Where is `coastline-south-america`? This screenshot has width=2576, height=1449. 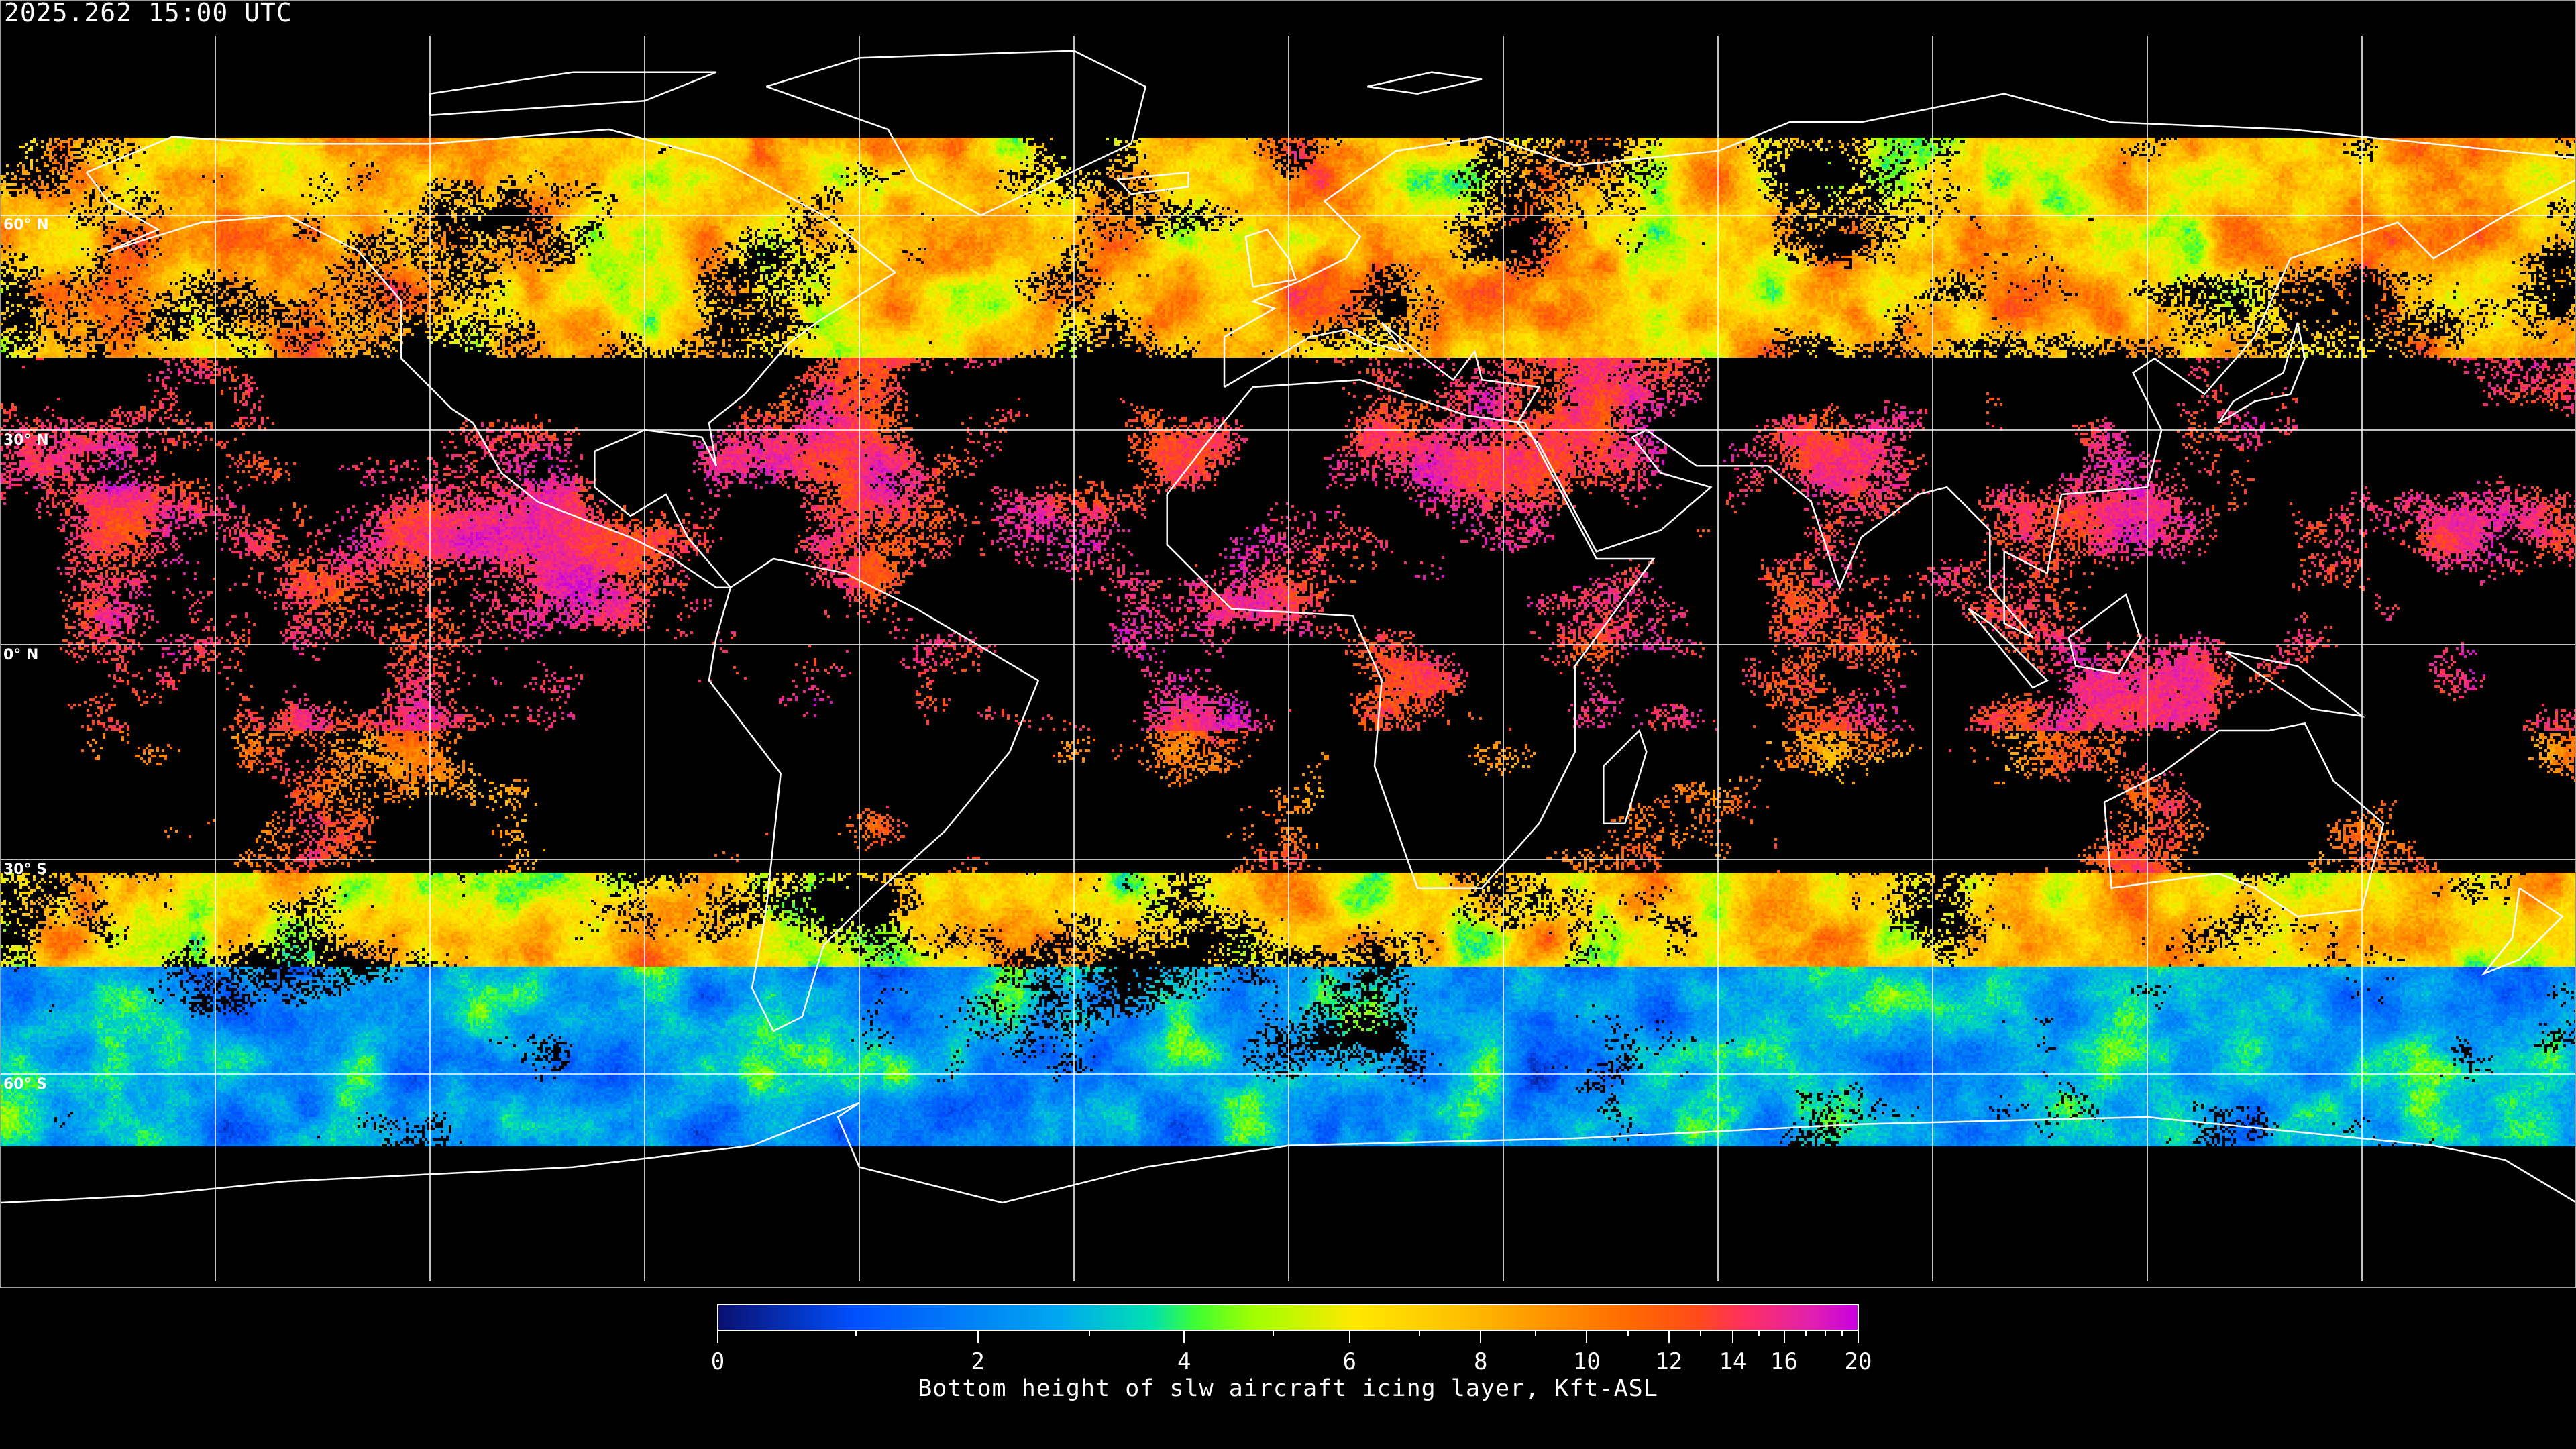
coastline-south-america is located at coordinates (874, 794).